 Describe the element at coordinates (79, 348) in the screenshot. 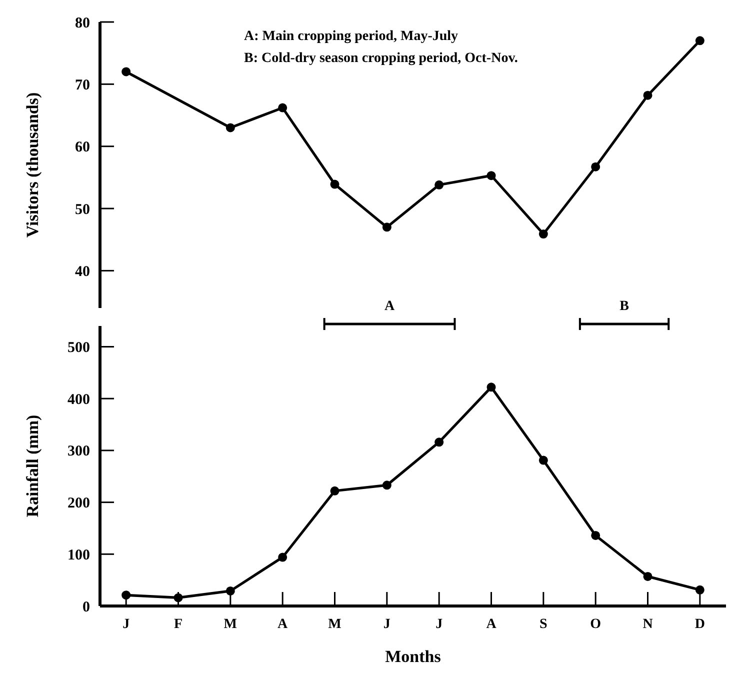

I see `y-tick-label: 500` at that location.